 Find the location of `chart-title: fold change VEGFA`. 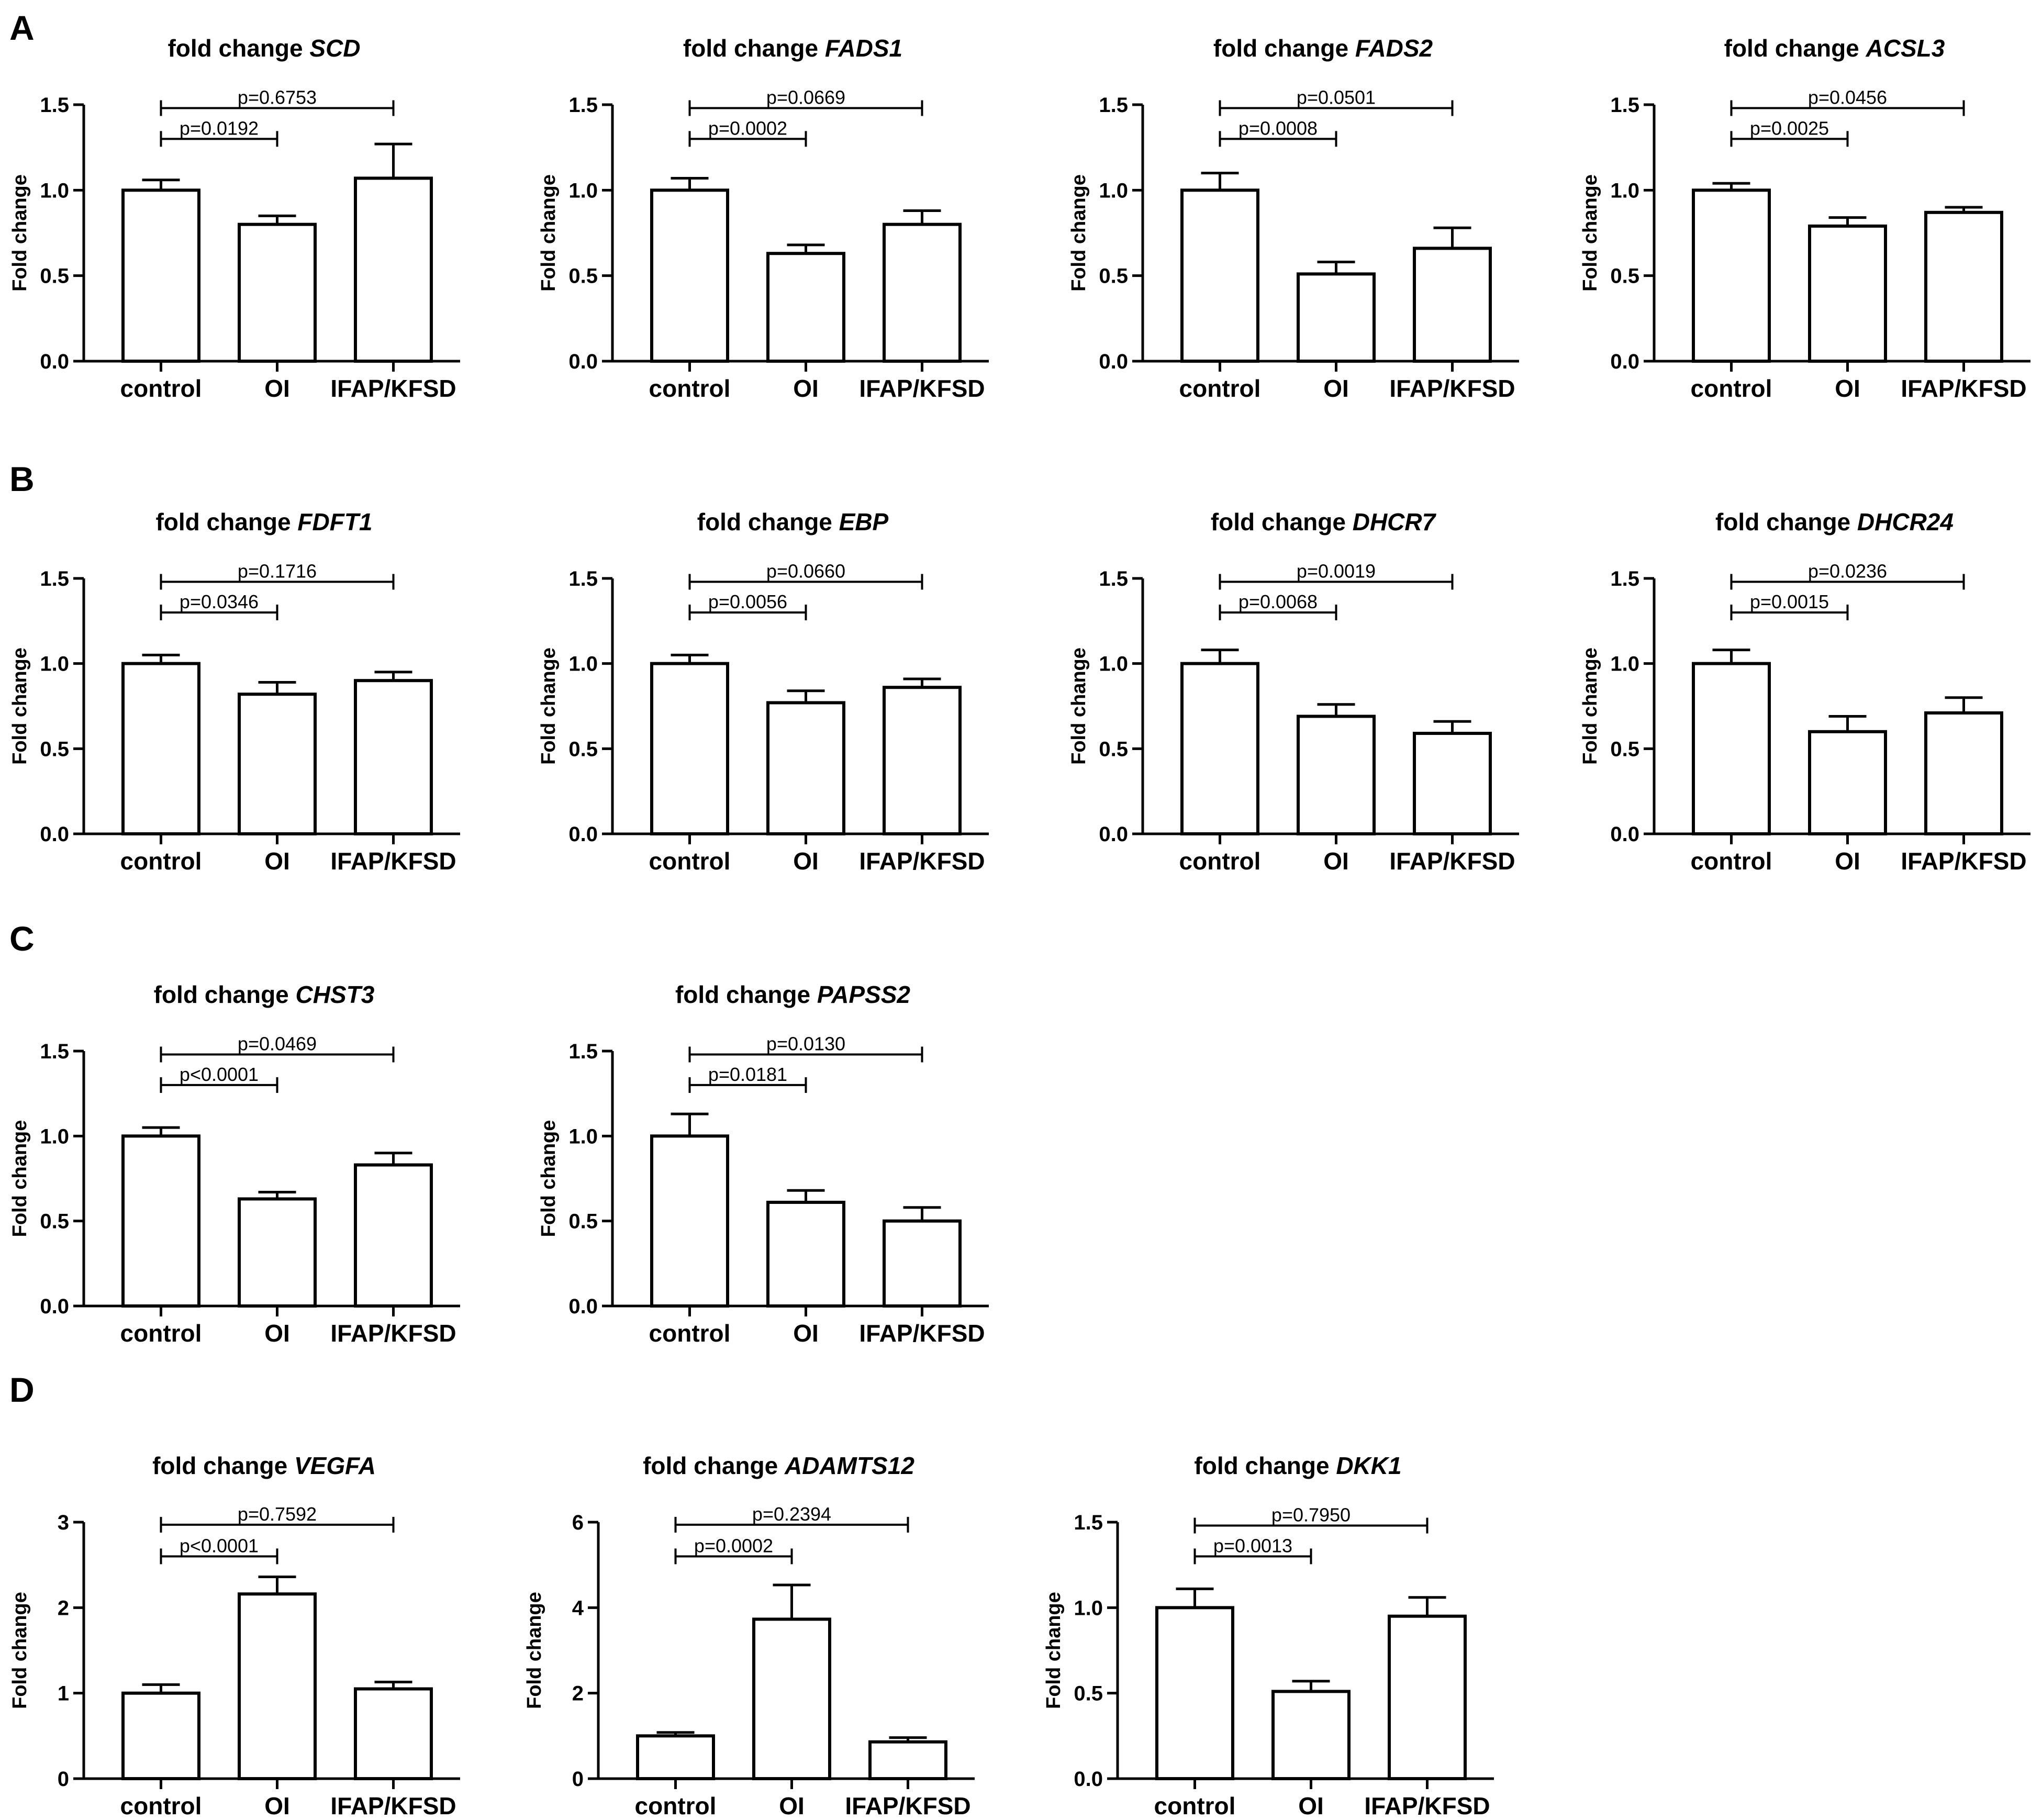

chart-title: fold change VEGFA is located at coordinates (264, 1465).